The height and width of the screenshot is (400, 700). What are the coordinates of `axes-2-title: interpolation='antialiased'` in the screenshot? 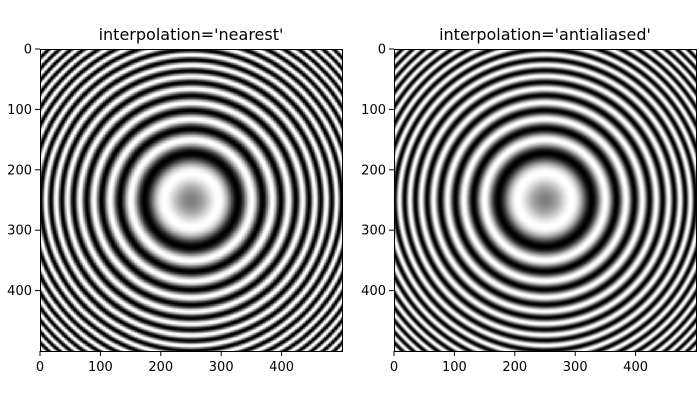 It's located at (545, 34).